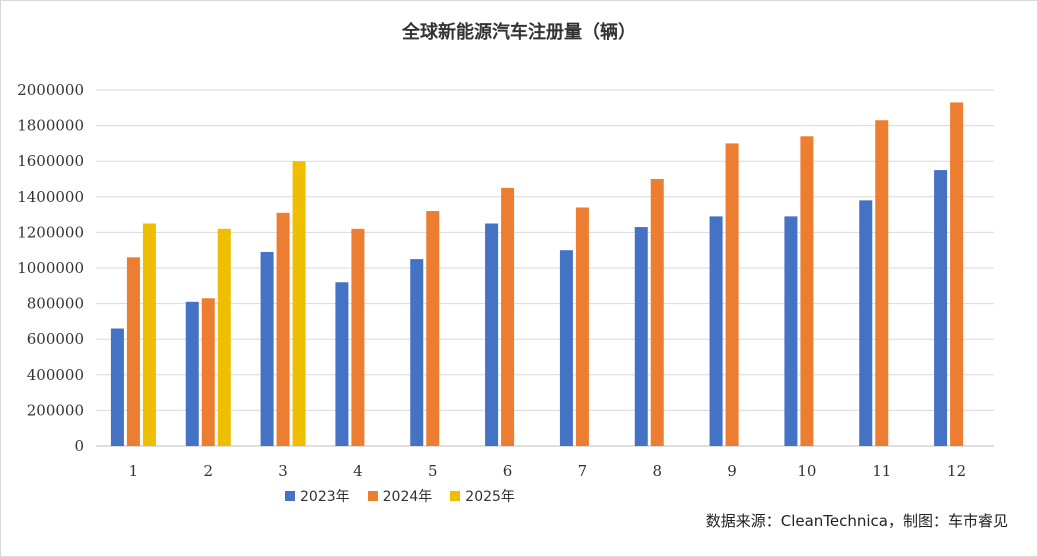 This screenshot has width=1038, height=557. Describe the element at coordinates (866, 323) in the screenshot. I see `bar-2023年-11` at that location.